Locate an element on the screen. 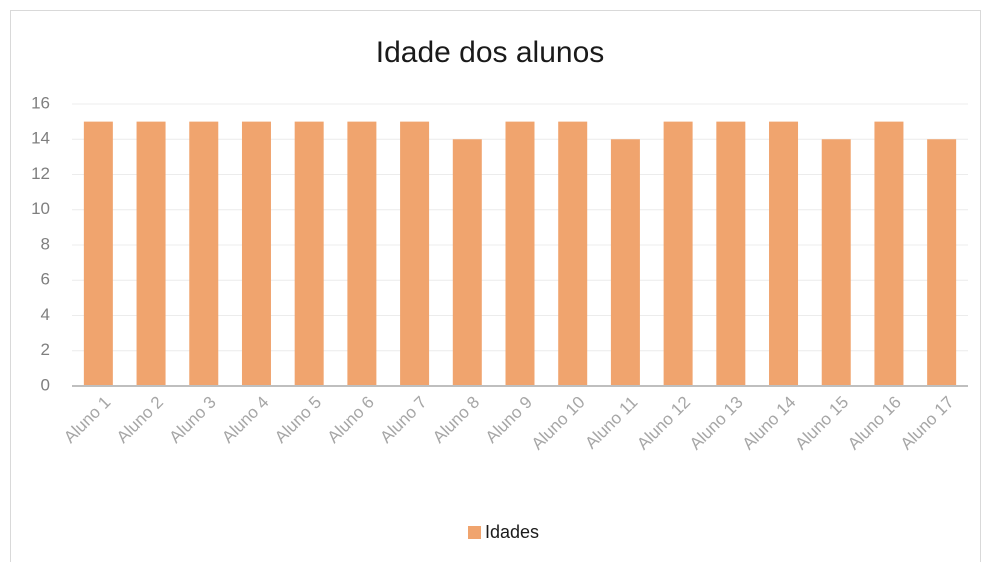  chart-title: Idade dos alunos is located at coordinates (490, 52).